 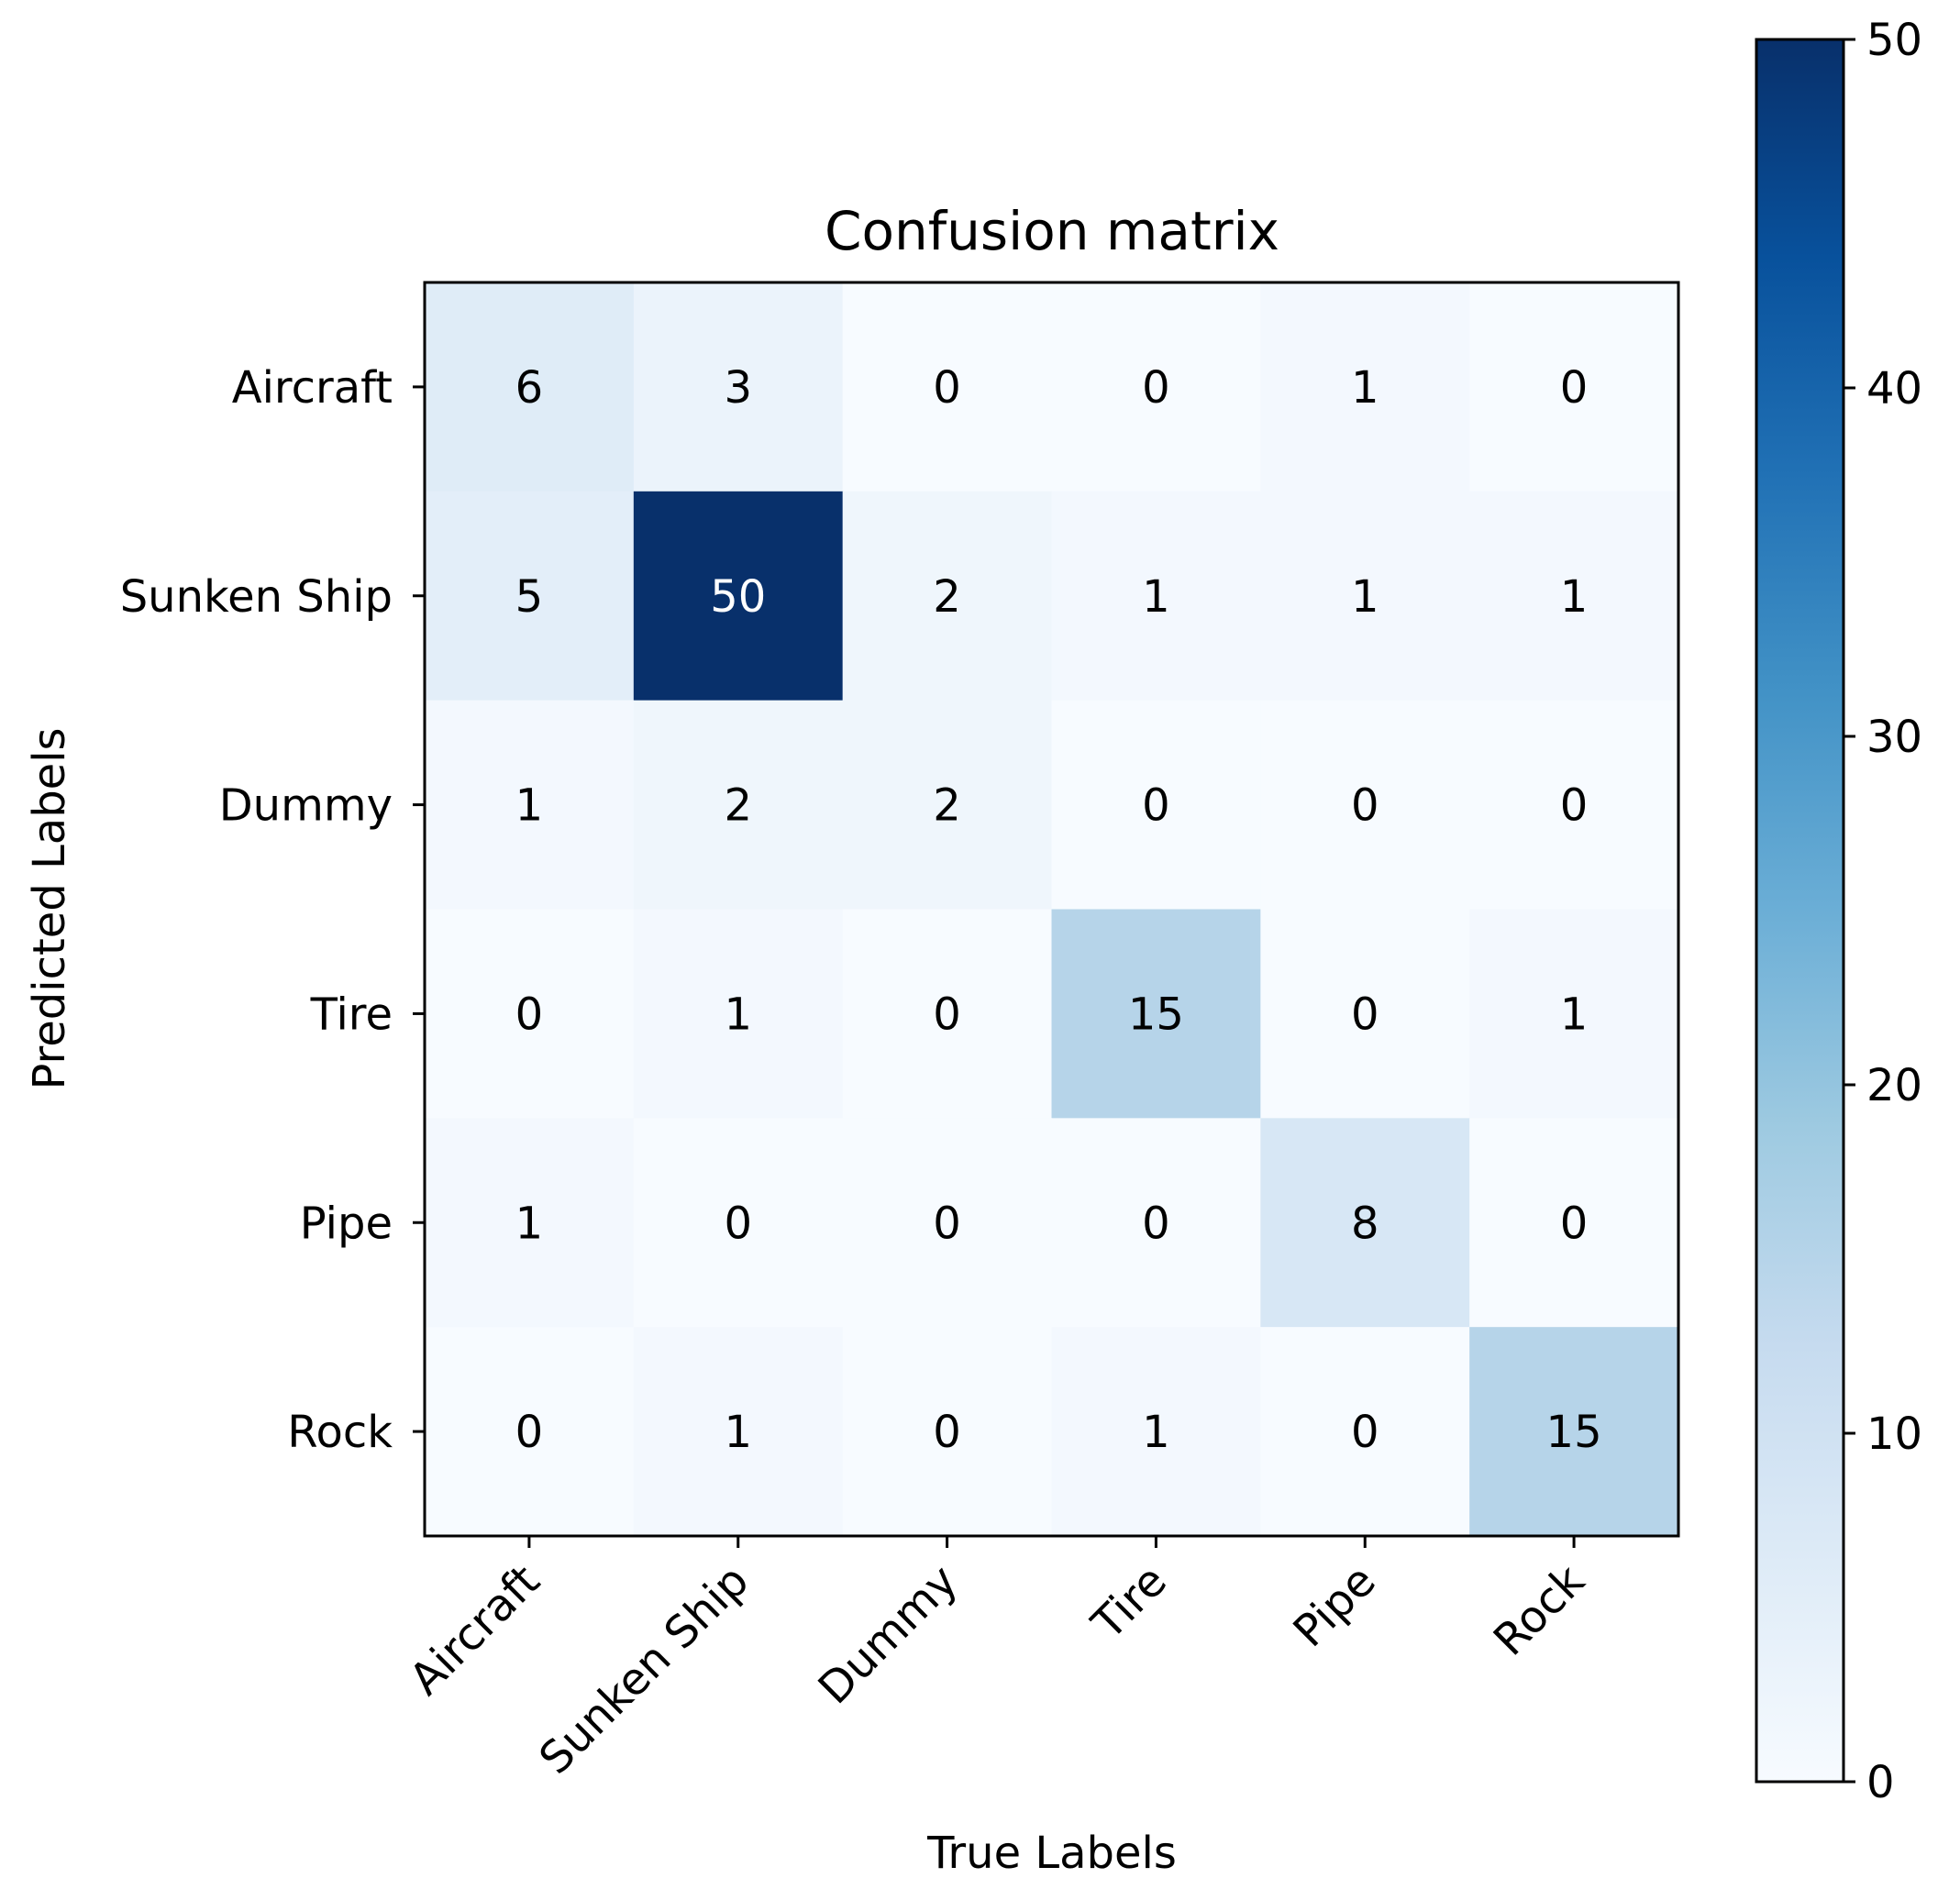 What do you see at coordinates (272, 910) in the screenshot?
I see `y-axis: Aircraft Sunken Ship Dummy Tire Pipe Rock` at bounding box center [272, 910].